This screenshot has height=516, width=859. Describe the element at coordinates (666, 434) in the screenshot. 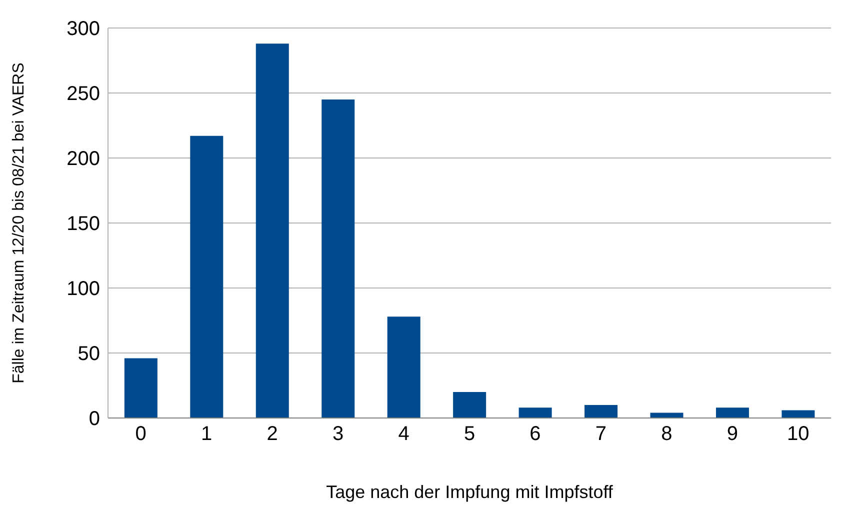

I see `x-tick-label: 8` at that location.